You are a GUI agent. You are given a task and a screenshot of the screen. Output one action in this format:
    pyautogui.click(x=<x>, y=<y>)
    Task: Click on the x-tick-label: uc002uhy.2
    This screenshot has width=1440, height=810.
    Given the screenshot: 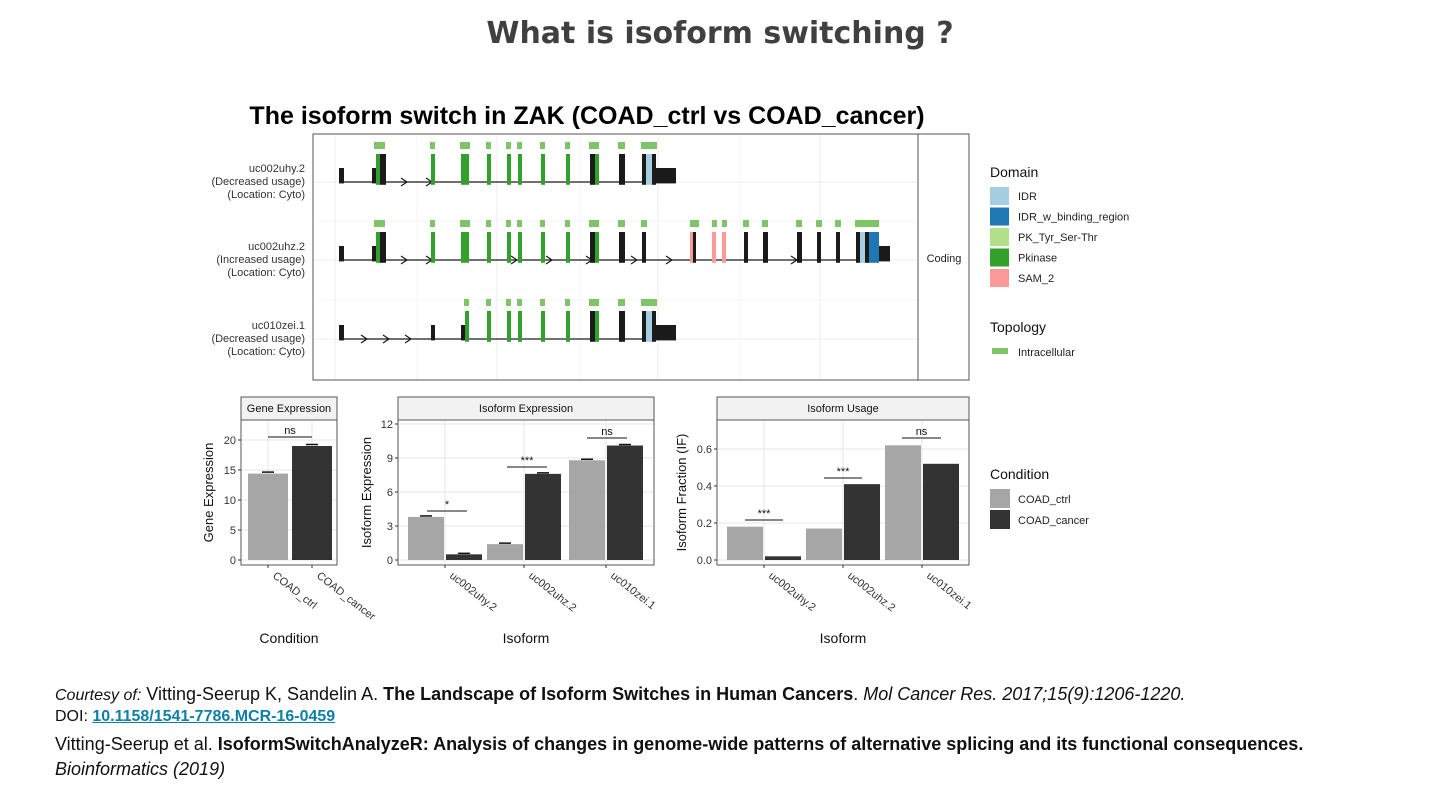 What is the action you would take?
    pyautogui.click(x=473, y=592)
    